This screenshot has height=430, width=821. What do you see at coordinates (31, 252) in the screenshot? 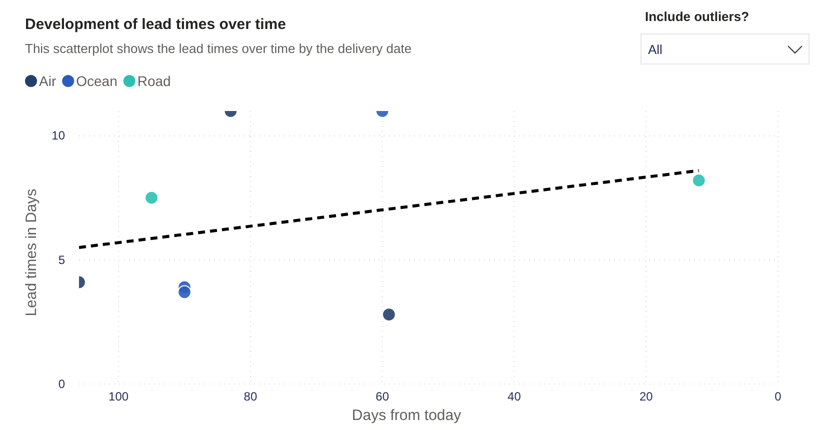
I see `y-axis-title: Lead times in Days` at bounding box center [31, 252].